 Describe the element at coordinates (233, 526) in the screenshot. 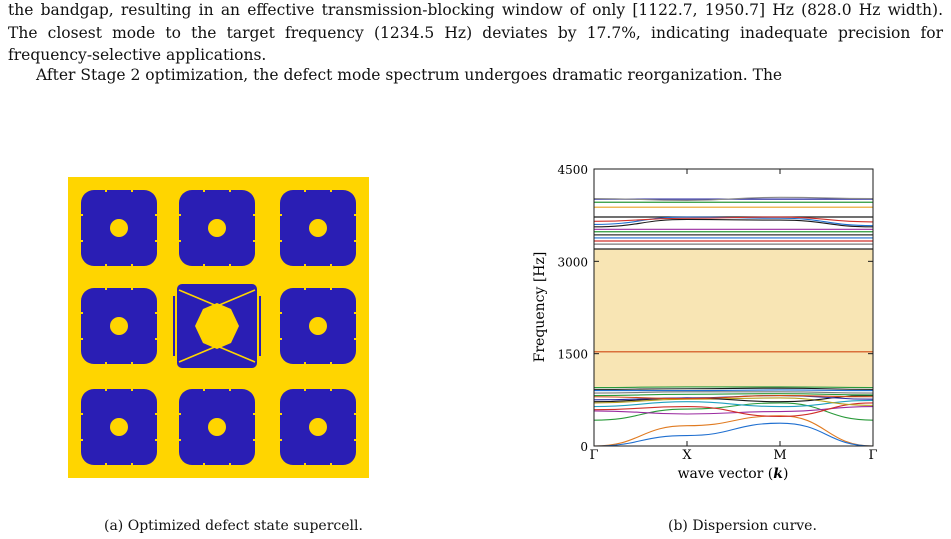

I see `figure-a-caption: (a) Optimized defect state supercell.` at that location.